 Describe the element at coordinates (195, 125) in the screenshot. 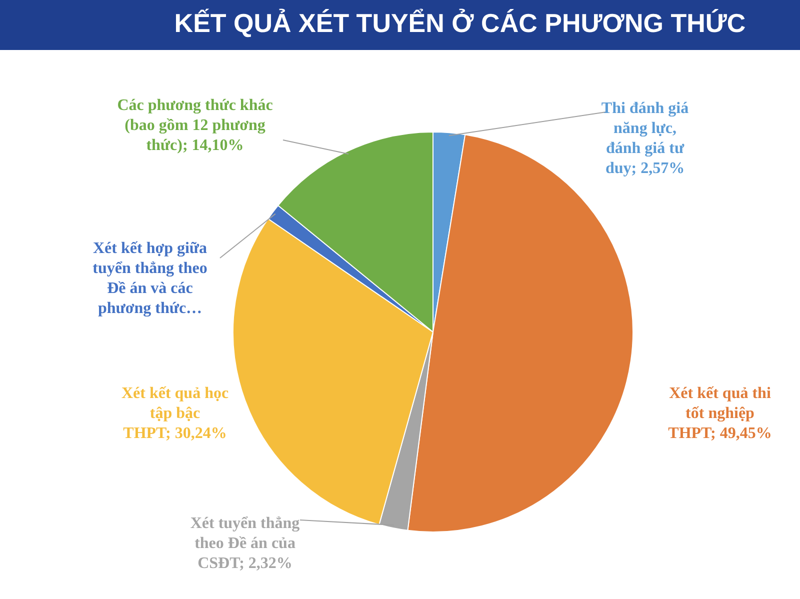

I see `slice-label: Các phương thức khác (bao gồm 12 phương thức); 14,10%` at that location.